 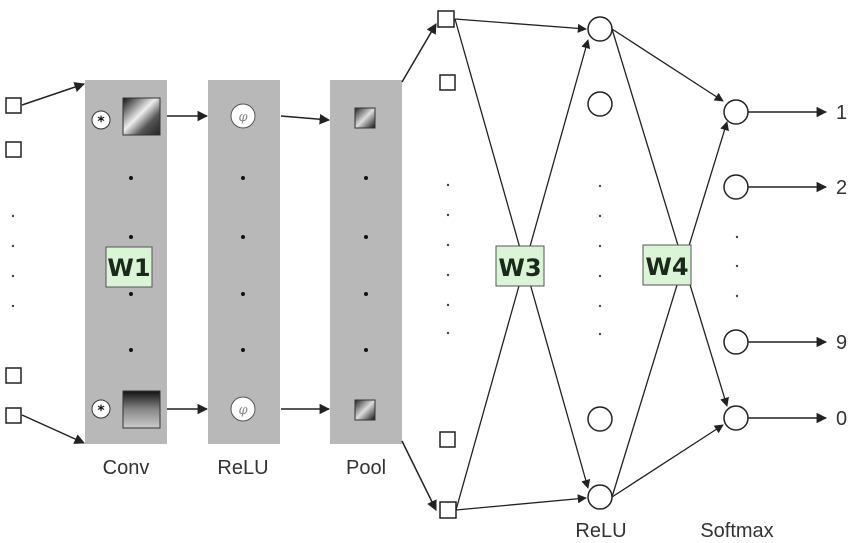 I want to click on conv-kernel-top, so click(x=141, y=116).